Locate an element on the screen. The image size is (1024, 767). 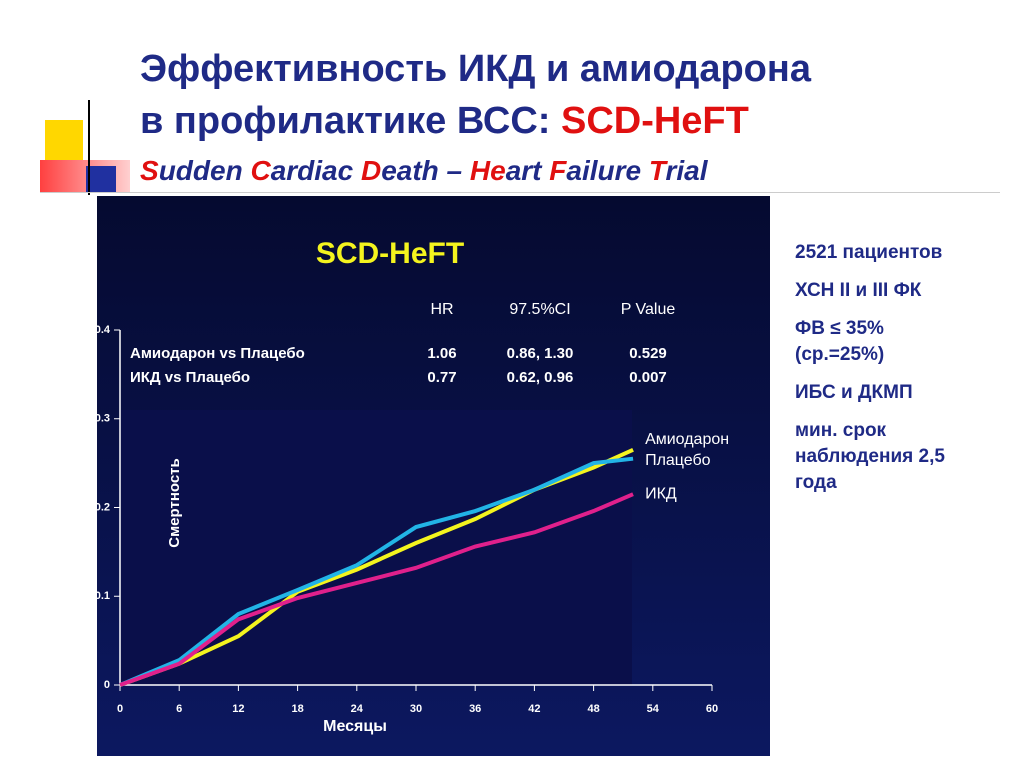
title-highlight: SCD-HeFT is located at coordinates (654, 121).